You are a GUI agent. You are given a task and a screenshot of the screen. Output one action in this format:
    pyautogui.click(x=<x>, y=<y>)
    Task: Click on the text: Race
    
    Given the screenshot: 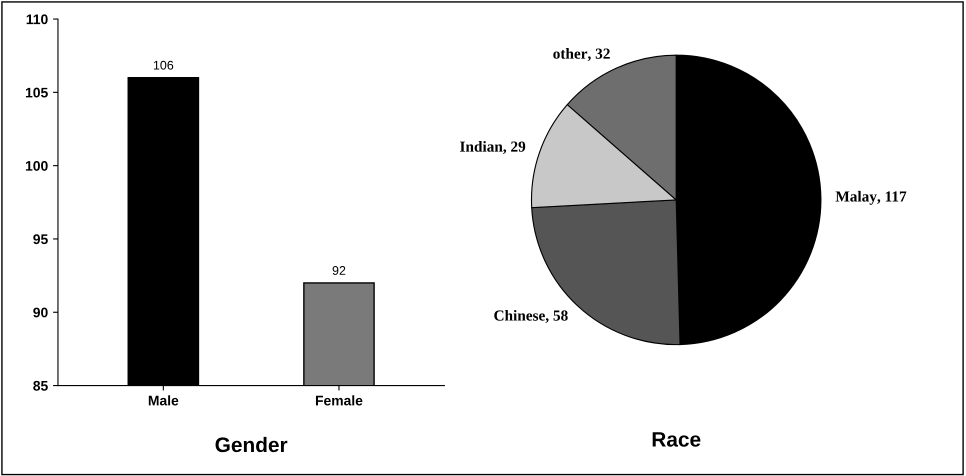 What is the action you would take?
    pyautogui.click(x=676, y=439)
    